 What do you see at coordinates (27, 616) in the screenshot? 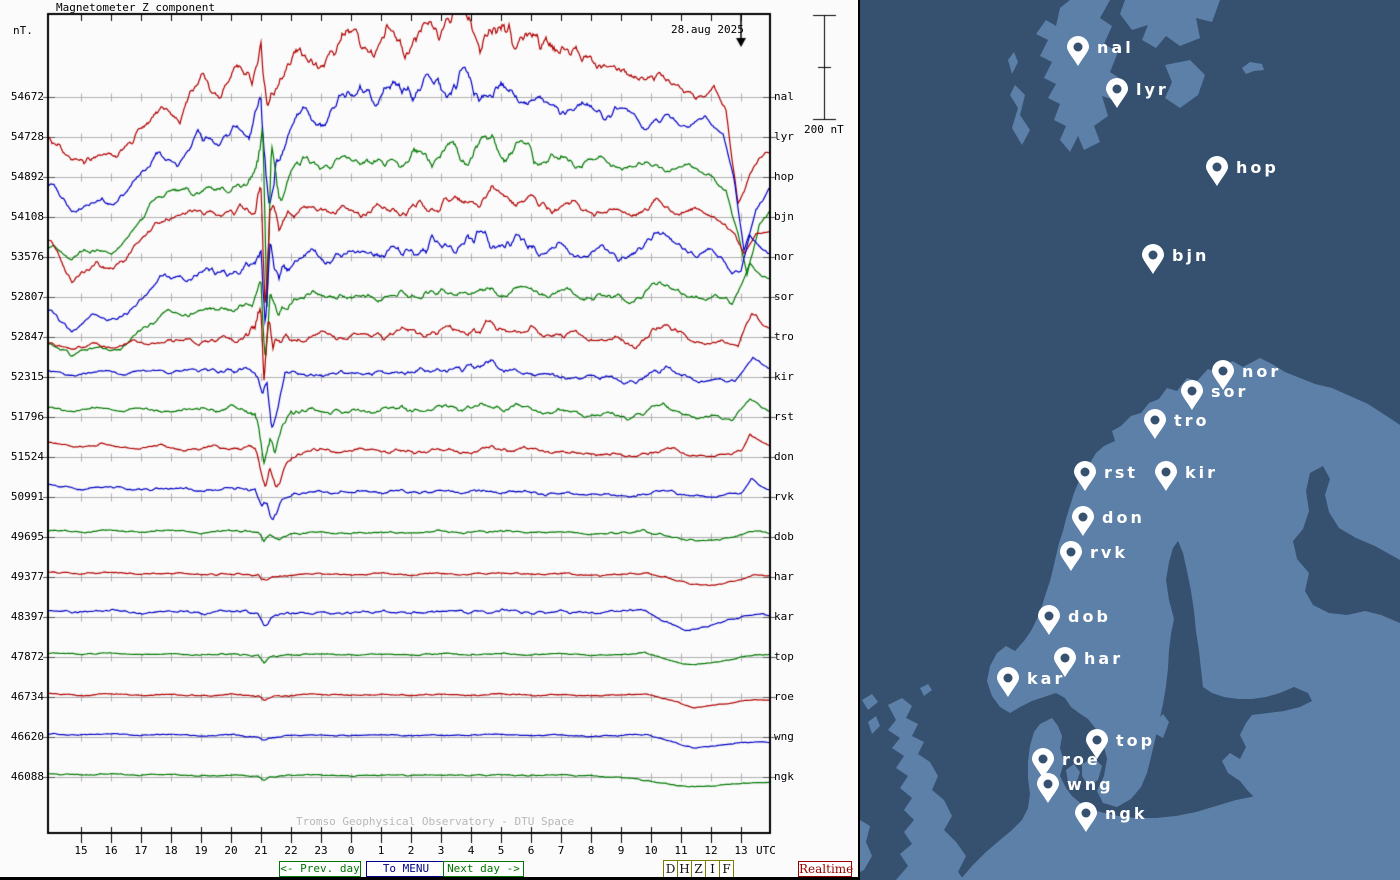
I see `y-axis-label-kar: 48397` at bounding box center [27, 616].